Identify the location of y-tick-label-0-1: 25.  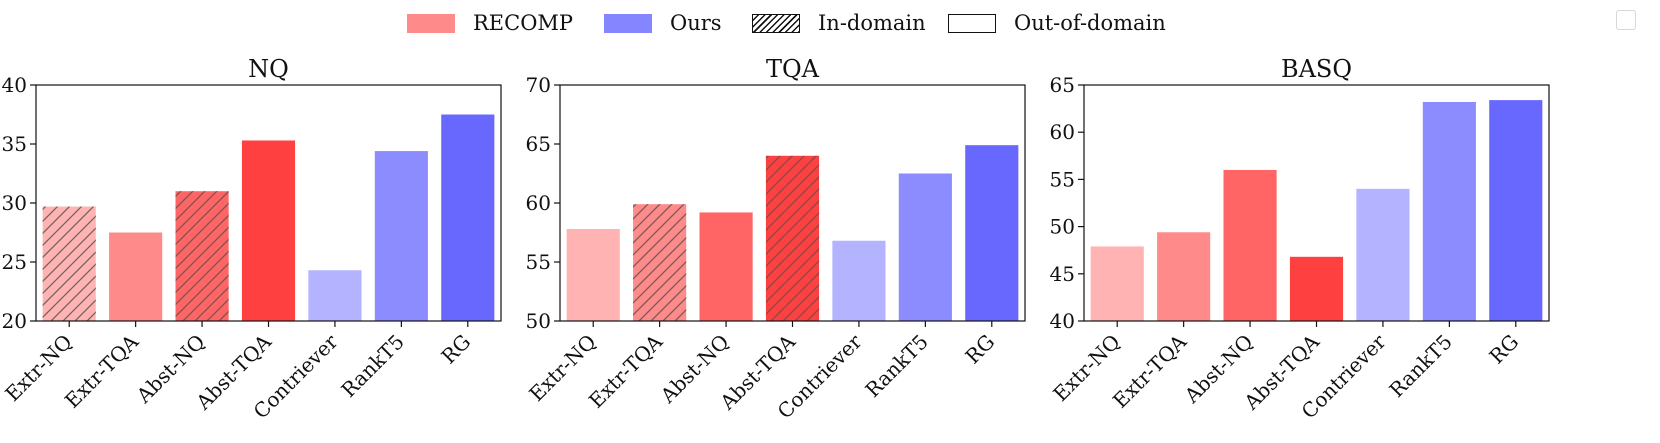
(14, 262).